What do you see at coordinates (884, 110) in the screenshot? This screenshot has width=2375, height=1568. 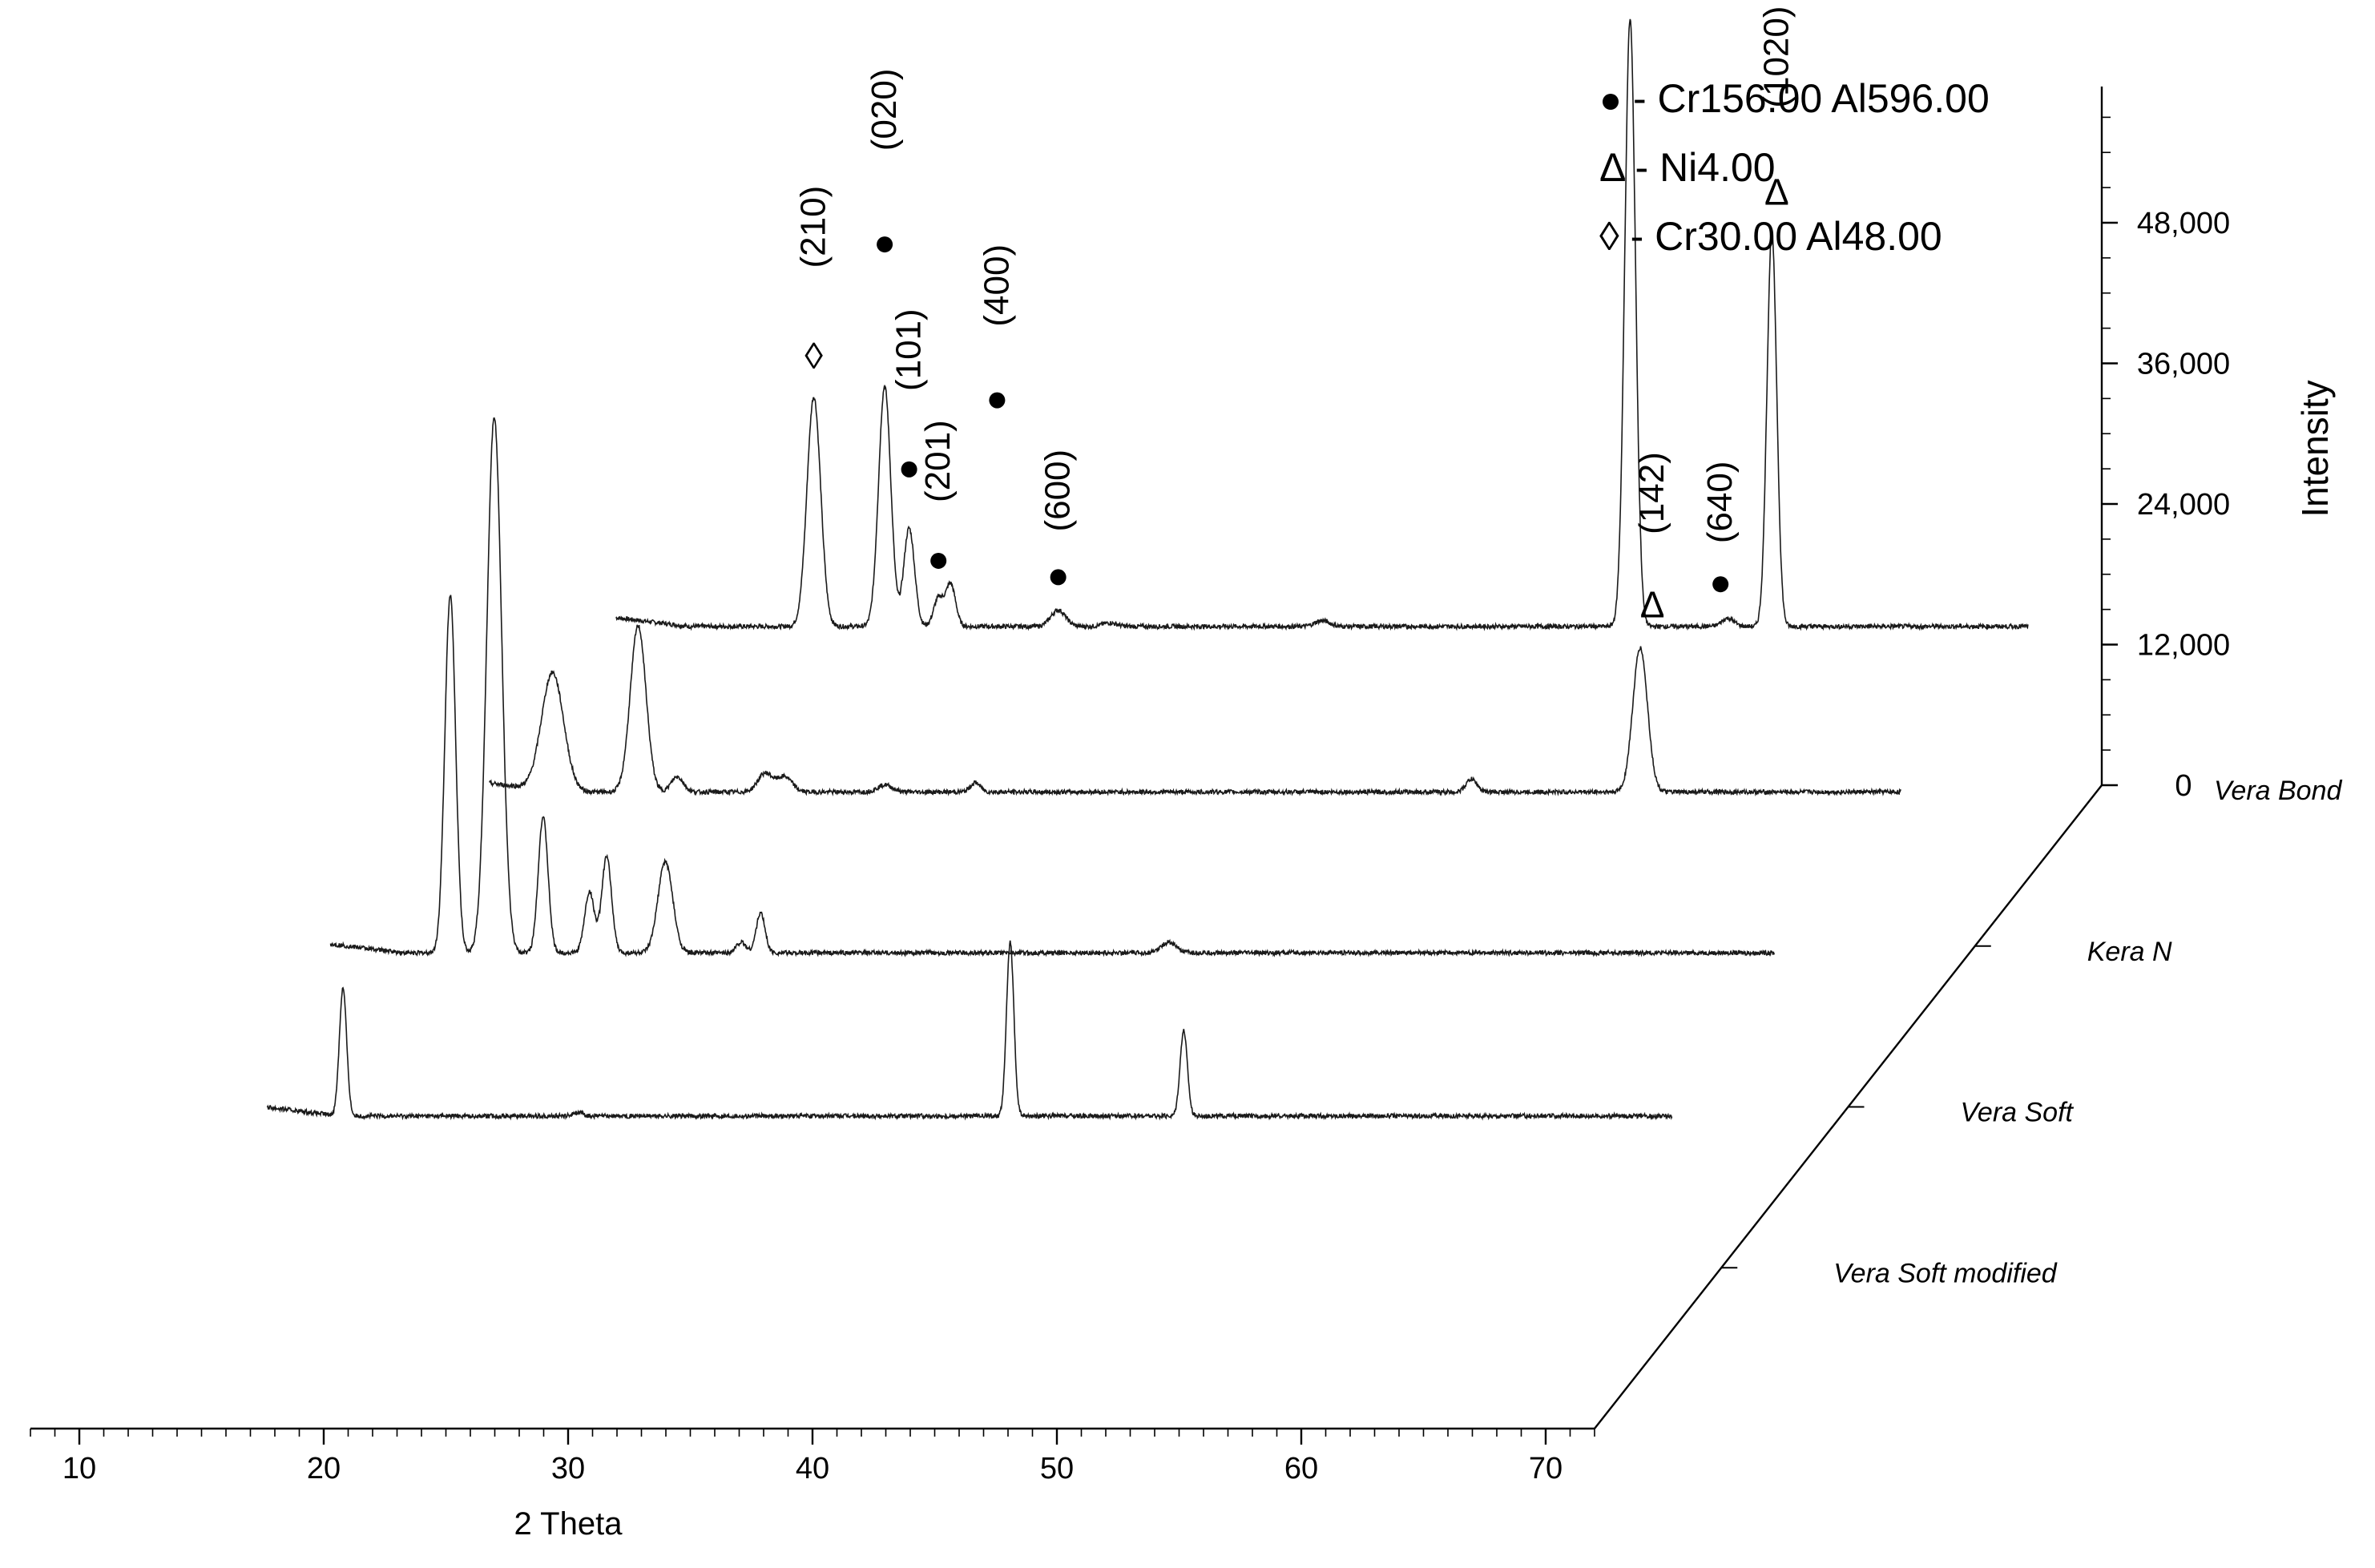 I see `miller-index-label: (020)` at bounding box center [884, 110].